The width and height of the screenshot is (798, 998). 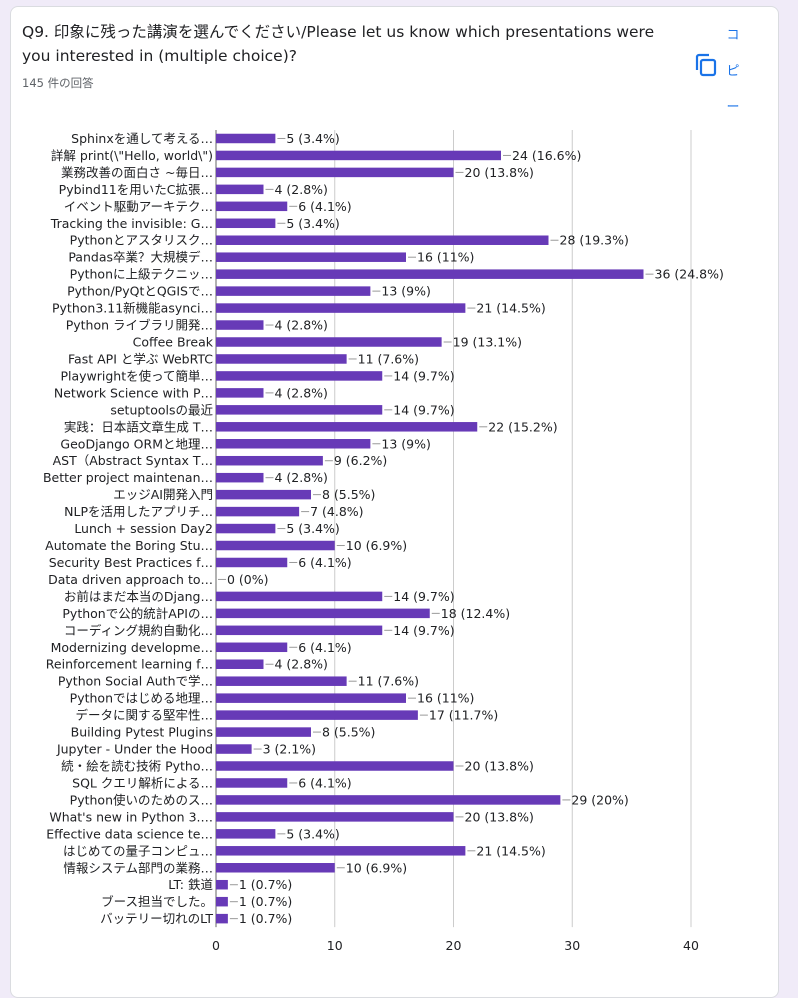 I want to click on data-label: 9 (6.2%), so click(x=360, y=460).